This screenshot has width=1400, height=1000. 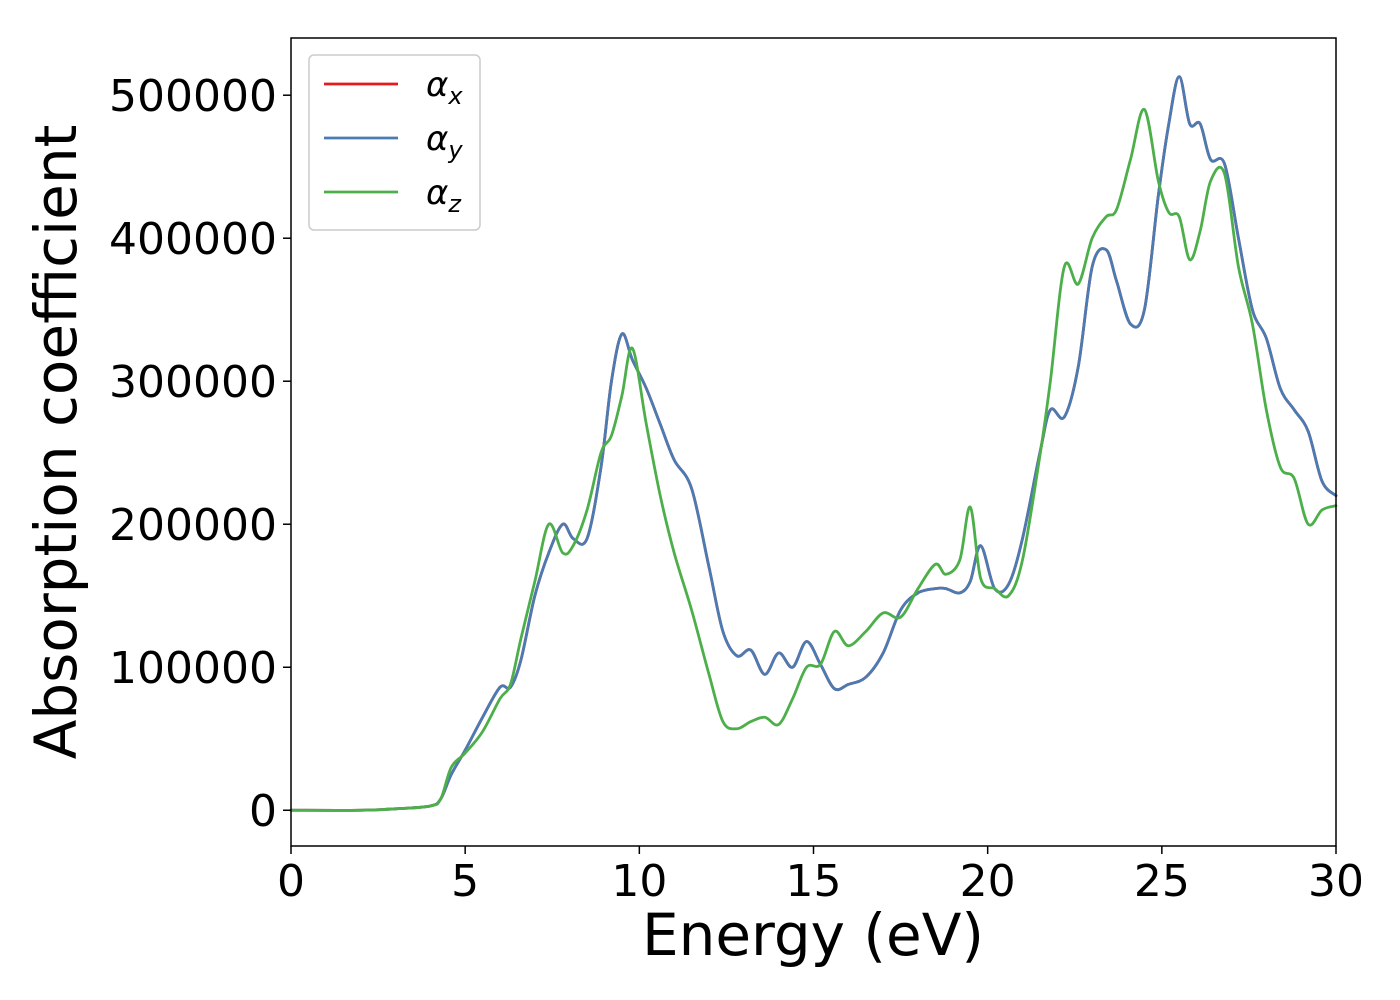 I want to click on x-tick-label: 30, so click(x=1336, y=881).